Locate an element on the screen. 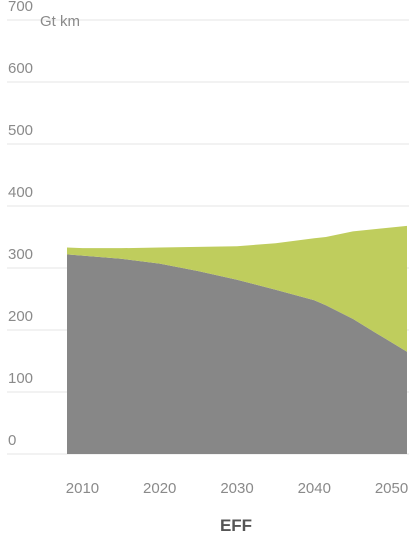 This screenshot has width=409, height=535. x-tick-label-2050: 2050 is located at coordinates (391, 488).